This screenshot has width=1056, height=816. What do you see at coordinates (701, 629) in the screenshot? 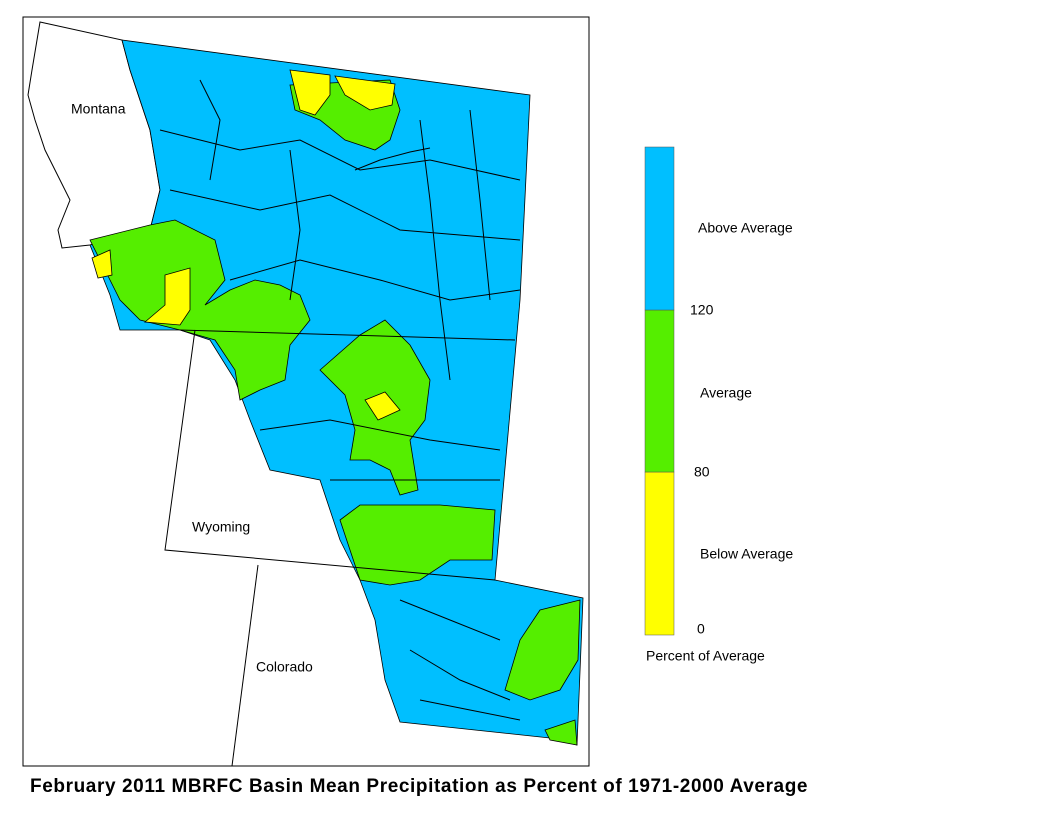
I see `legend-tick: 0` at bounding box center [701, 629].